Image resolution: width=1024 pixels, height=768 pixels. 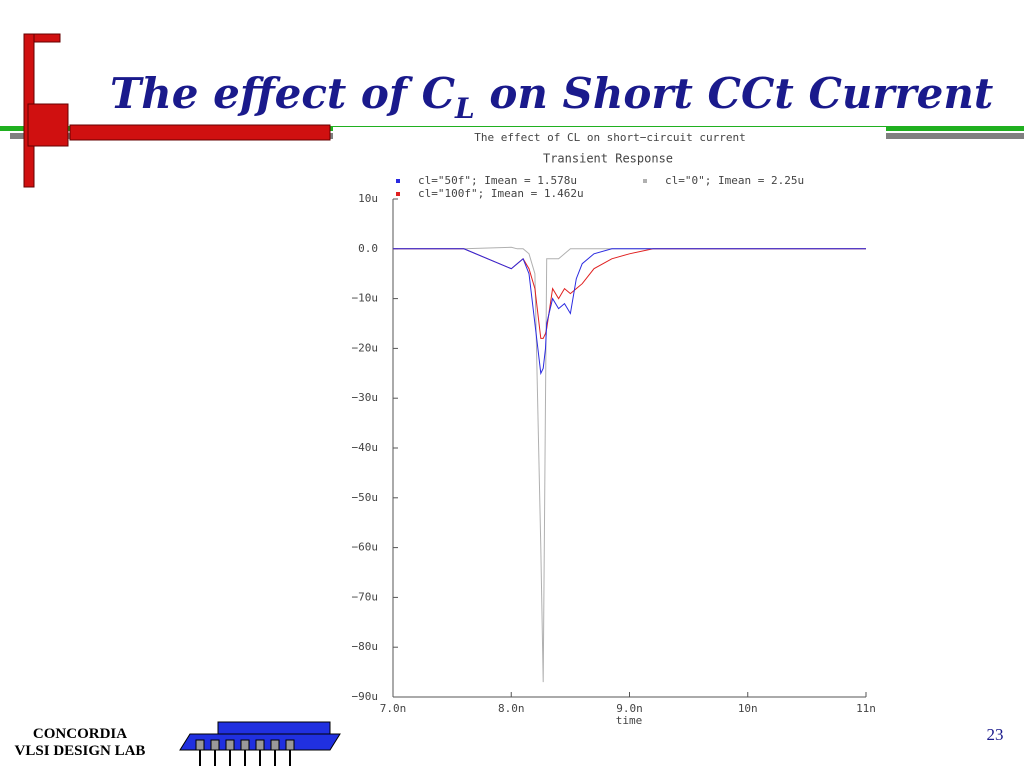 I want to click on y-tick-label: −60u, so click(x=365, y=547).